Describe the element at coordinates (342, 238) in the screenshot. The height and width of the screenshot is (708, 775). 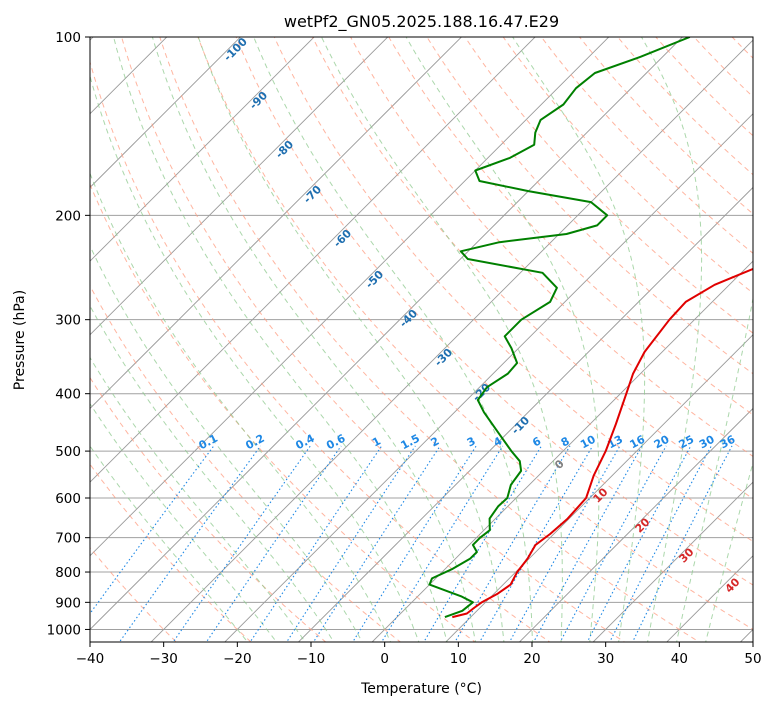
I see `dry-adiabat-label: -60` at that location.